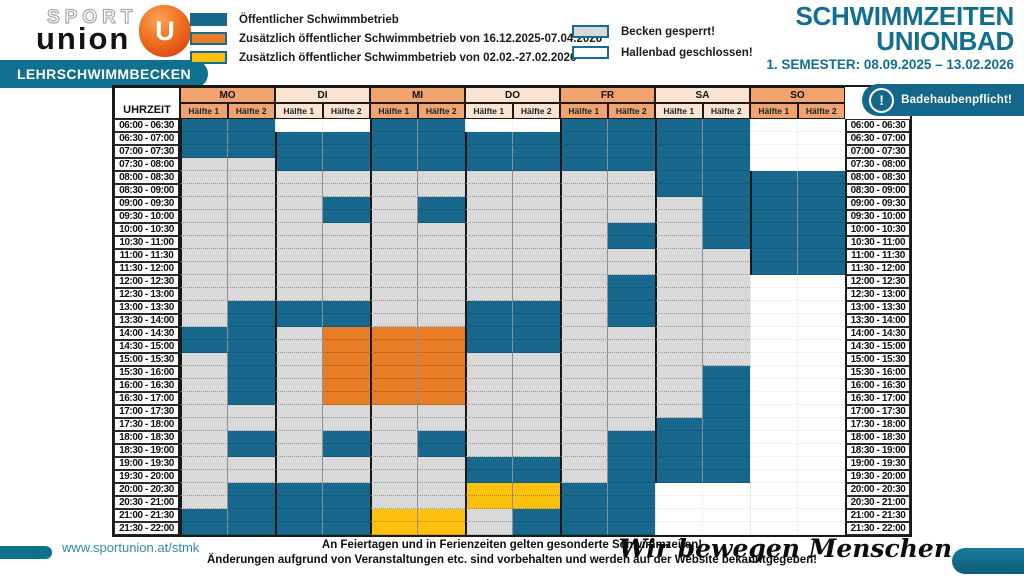  Describe the element at coordinates (147, 125) in the screenshot. I see `time-label-left: 06:00 - 06:30` at that location.